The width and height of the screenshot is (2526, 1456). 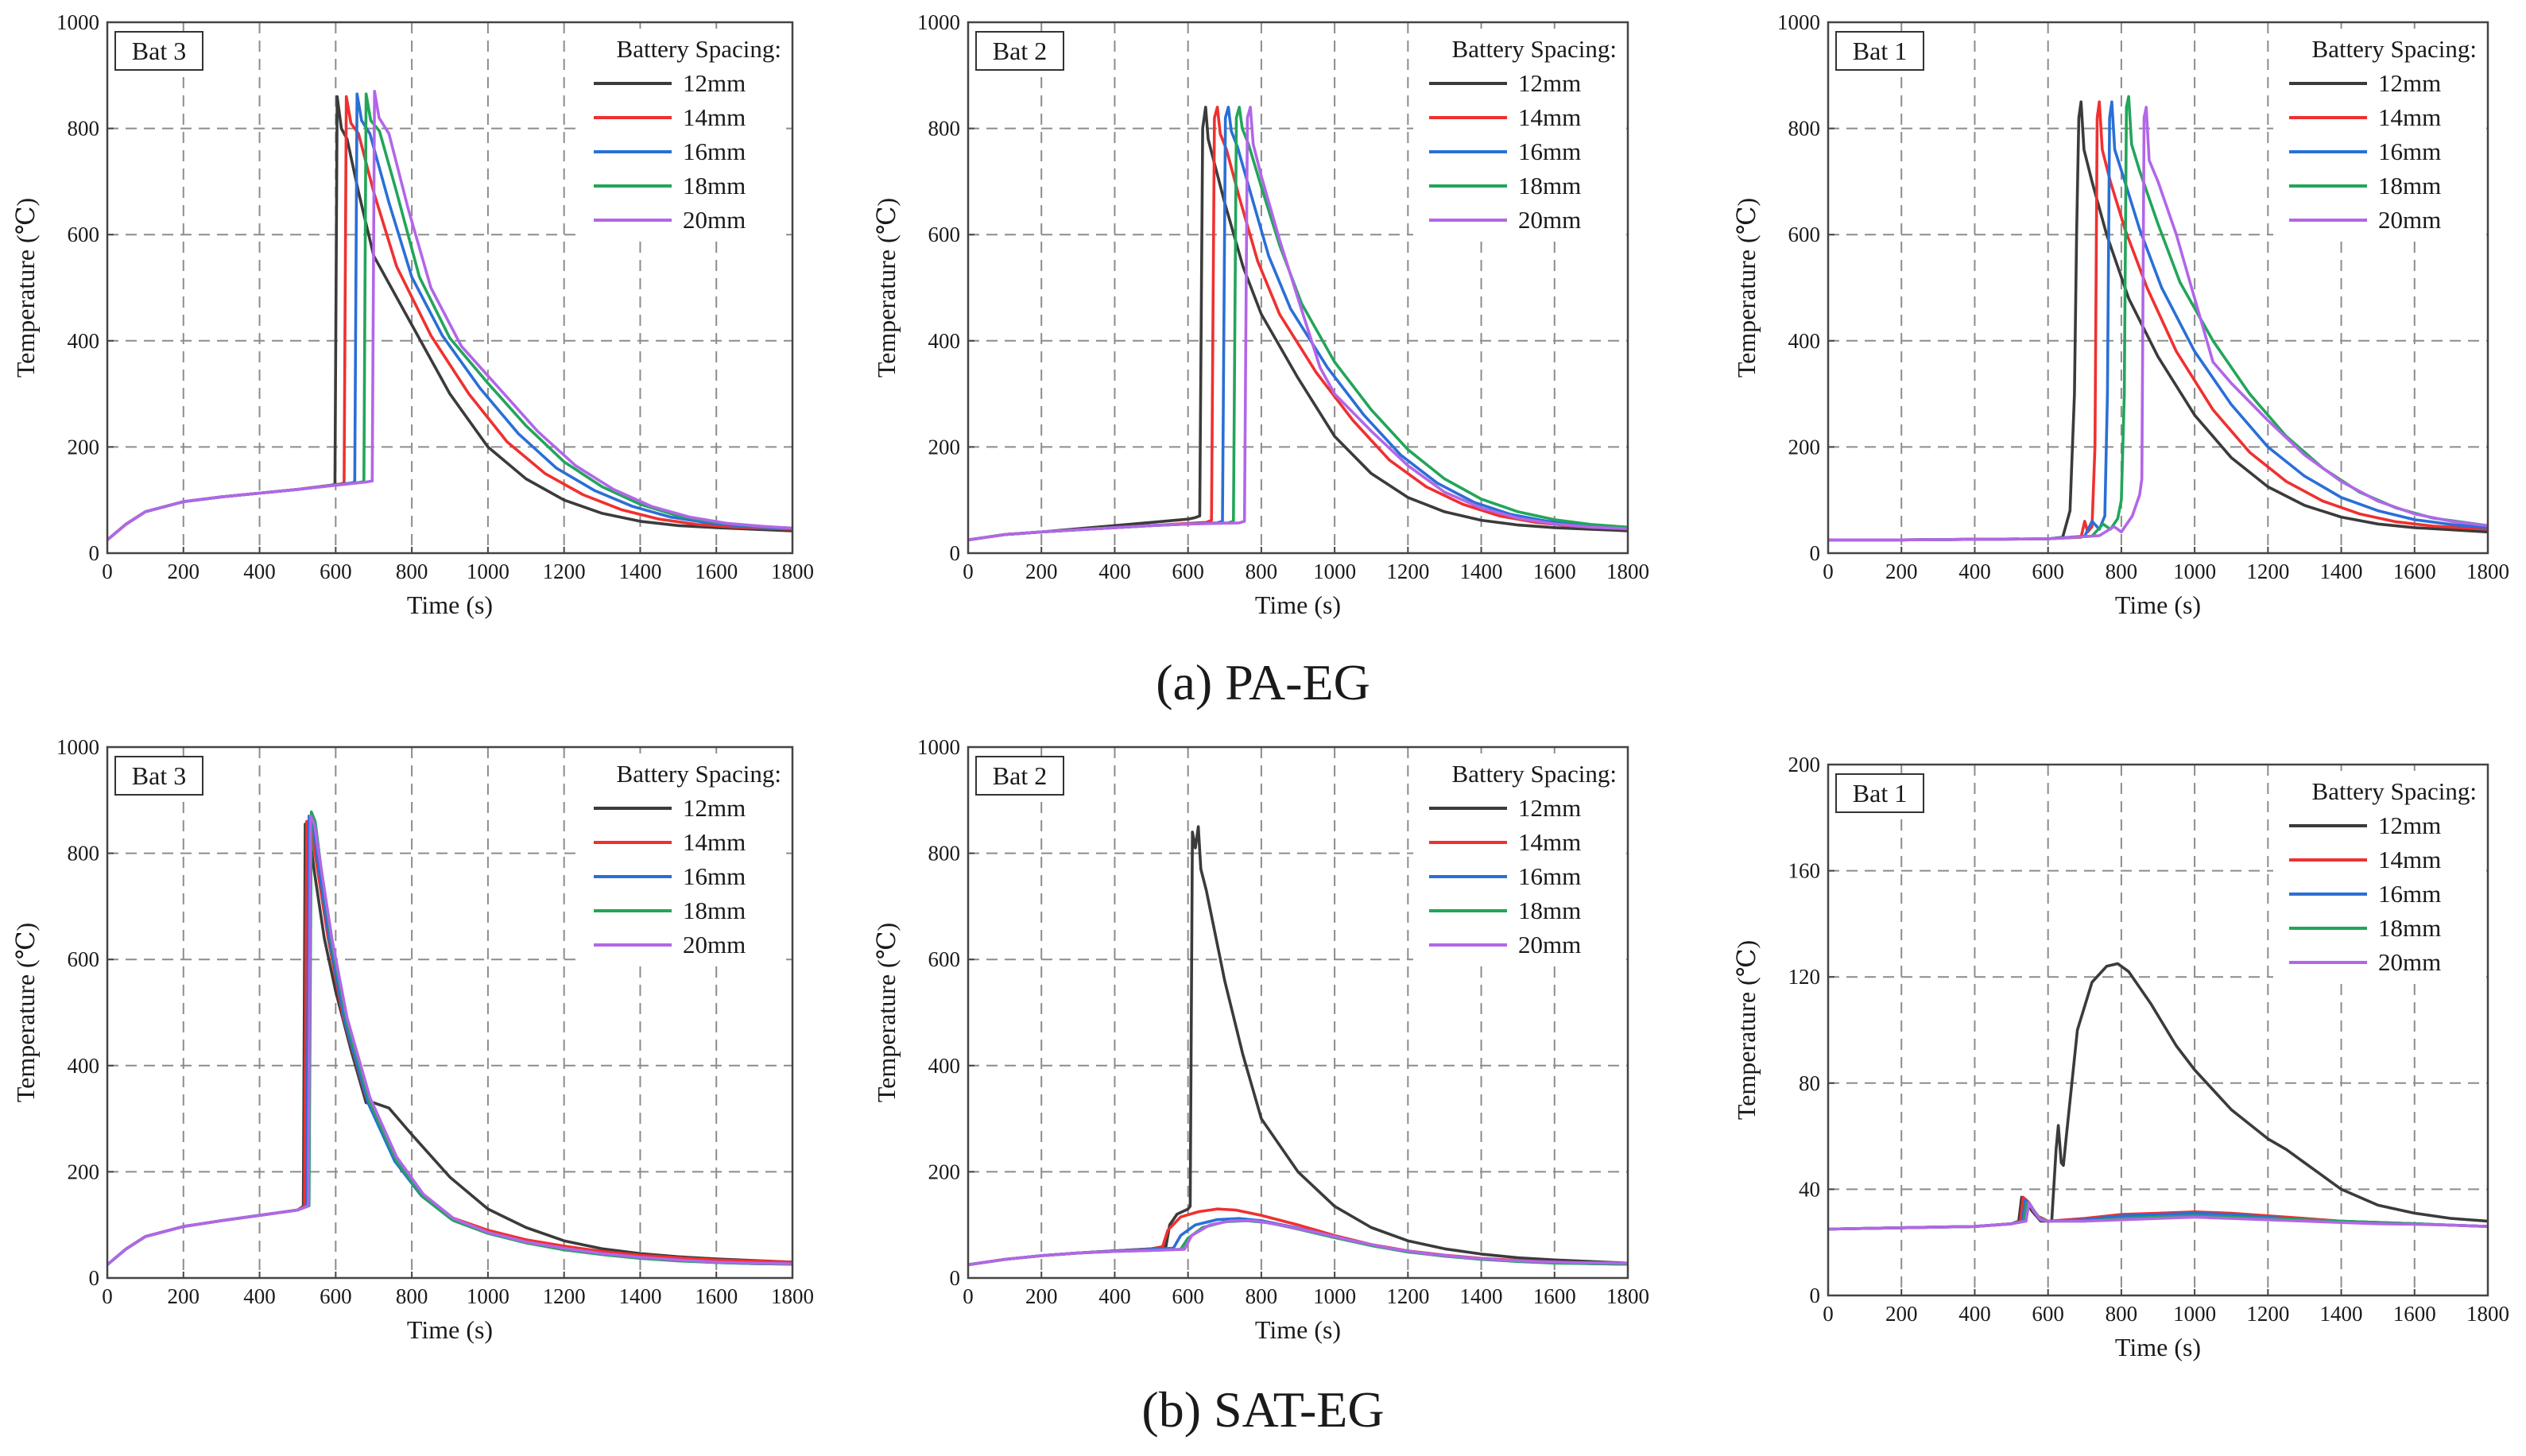 What do you see at coordinates (1263, 682) in the screenshot?
I see `caption-a: (a) PA-EG` at bounding box center [1263, 682].